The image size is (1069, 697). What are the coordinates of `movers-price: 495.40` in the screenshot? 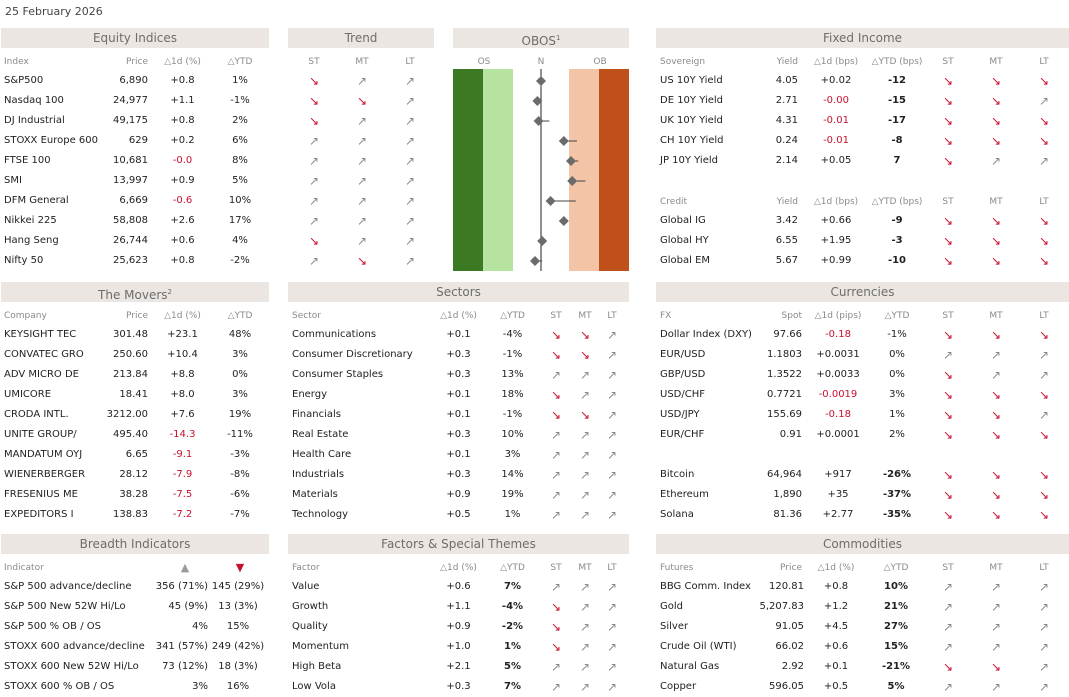 It's located at (130, 434).